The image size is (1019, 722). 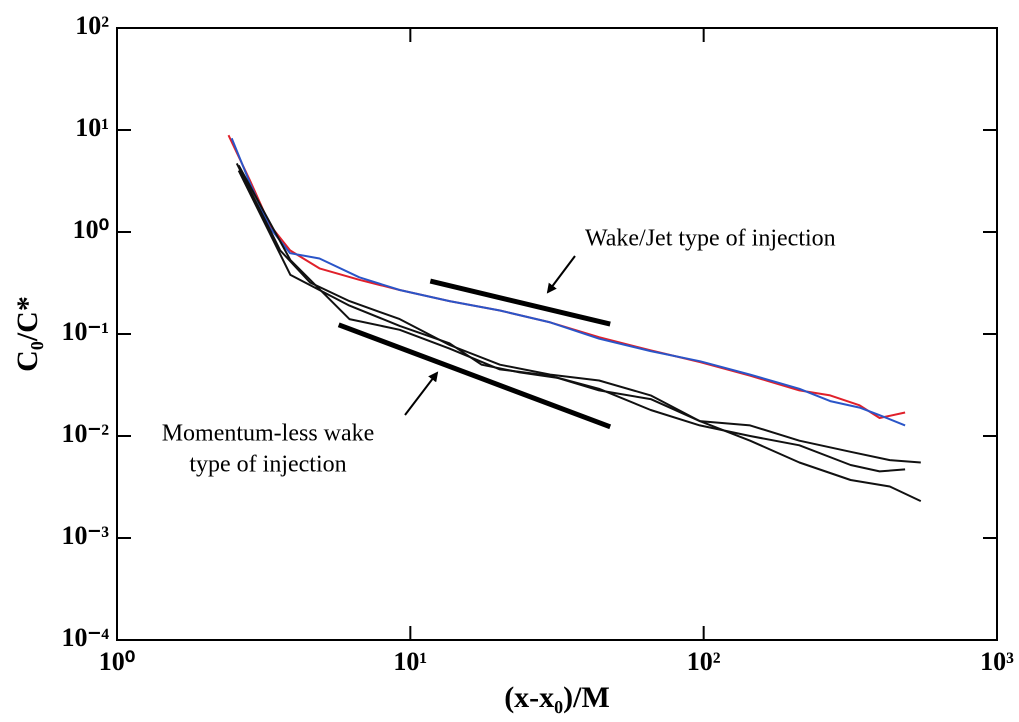 What do you see at coordinates (92, 127) in the screenshot?
I see `y-tick-label: 10¹` at bounding box center [92, 127].